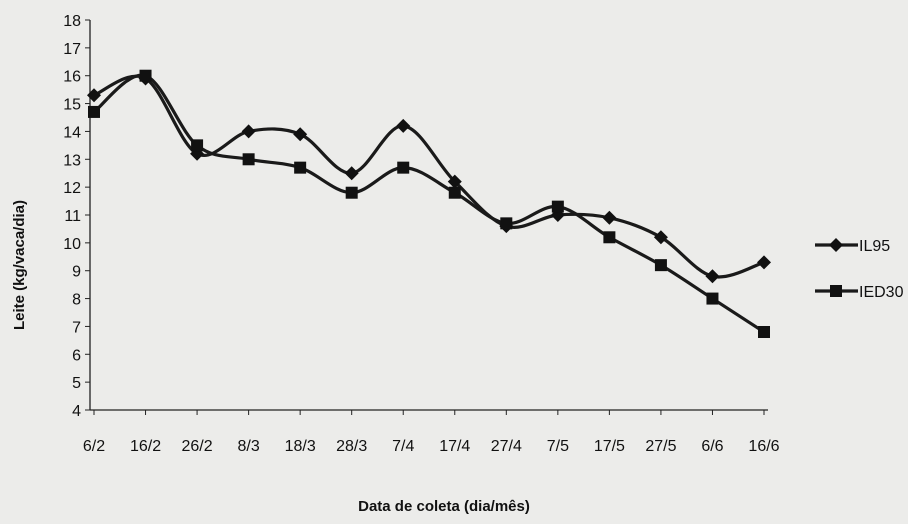 The image size is (908, 524). What do you see at coordinates (76, 272) in the screenshot?
I see `y-tick-label: 9` at bounding box center [76, 272].